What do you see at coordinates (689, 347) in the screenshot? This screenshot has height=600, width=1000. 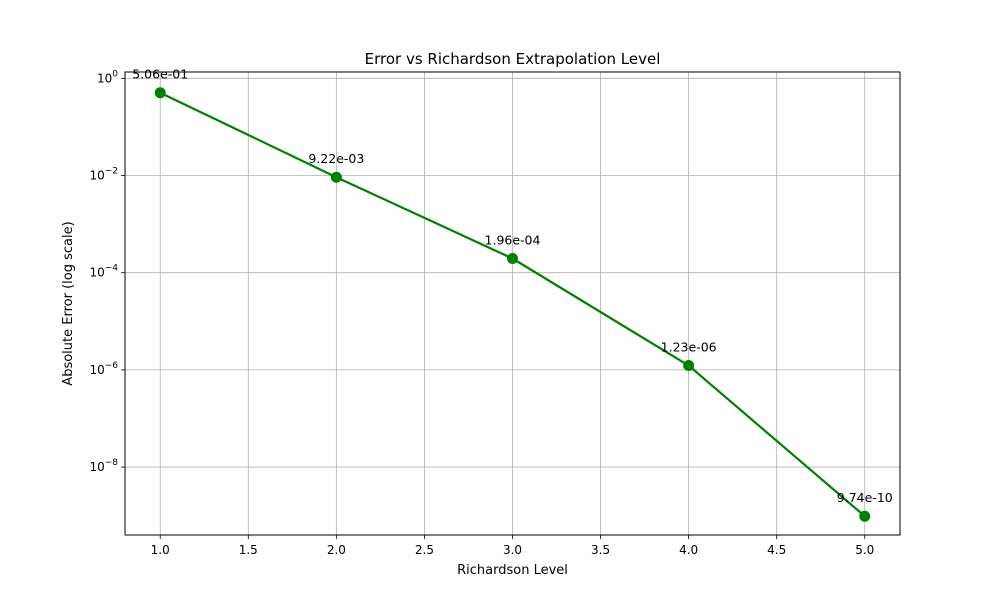 I see `data-label: 1.23e-06` at bounding box center [689, 347].